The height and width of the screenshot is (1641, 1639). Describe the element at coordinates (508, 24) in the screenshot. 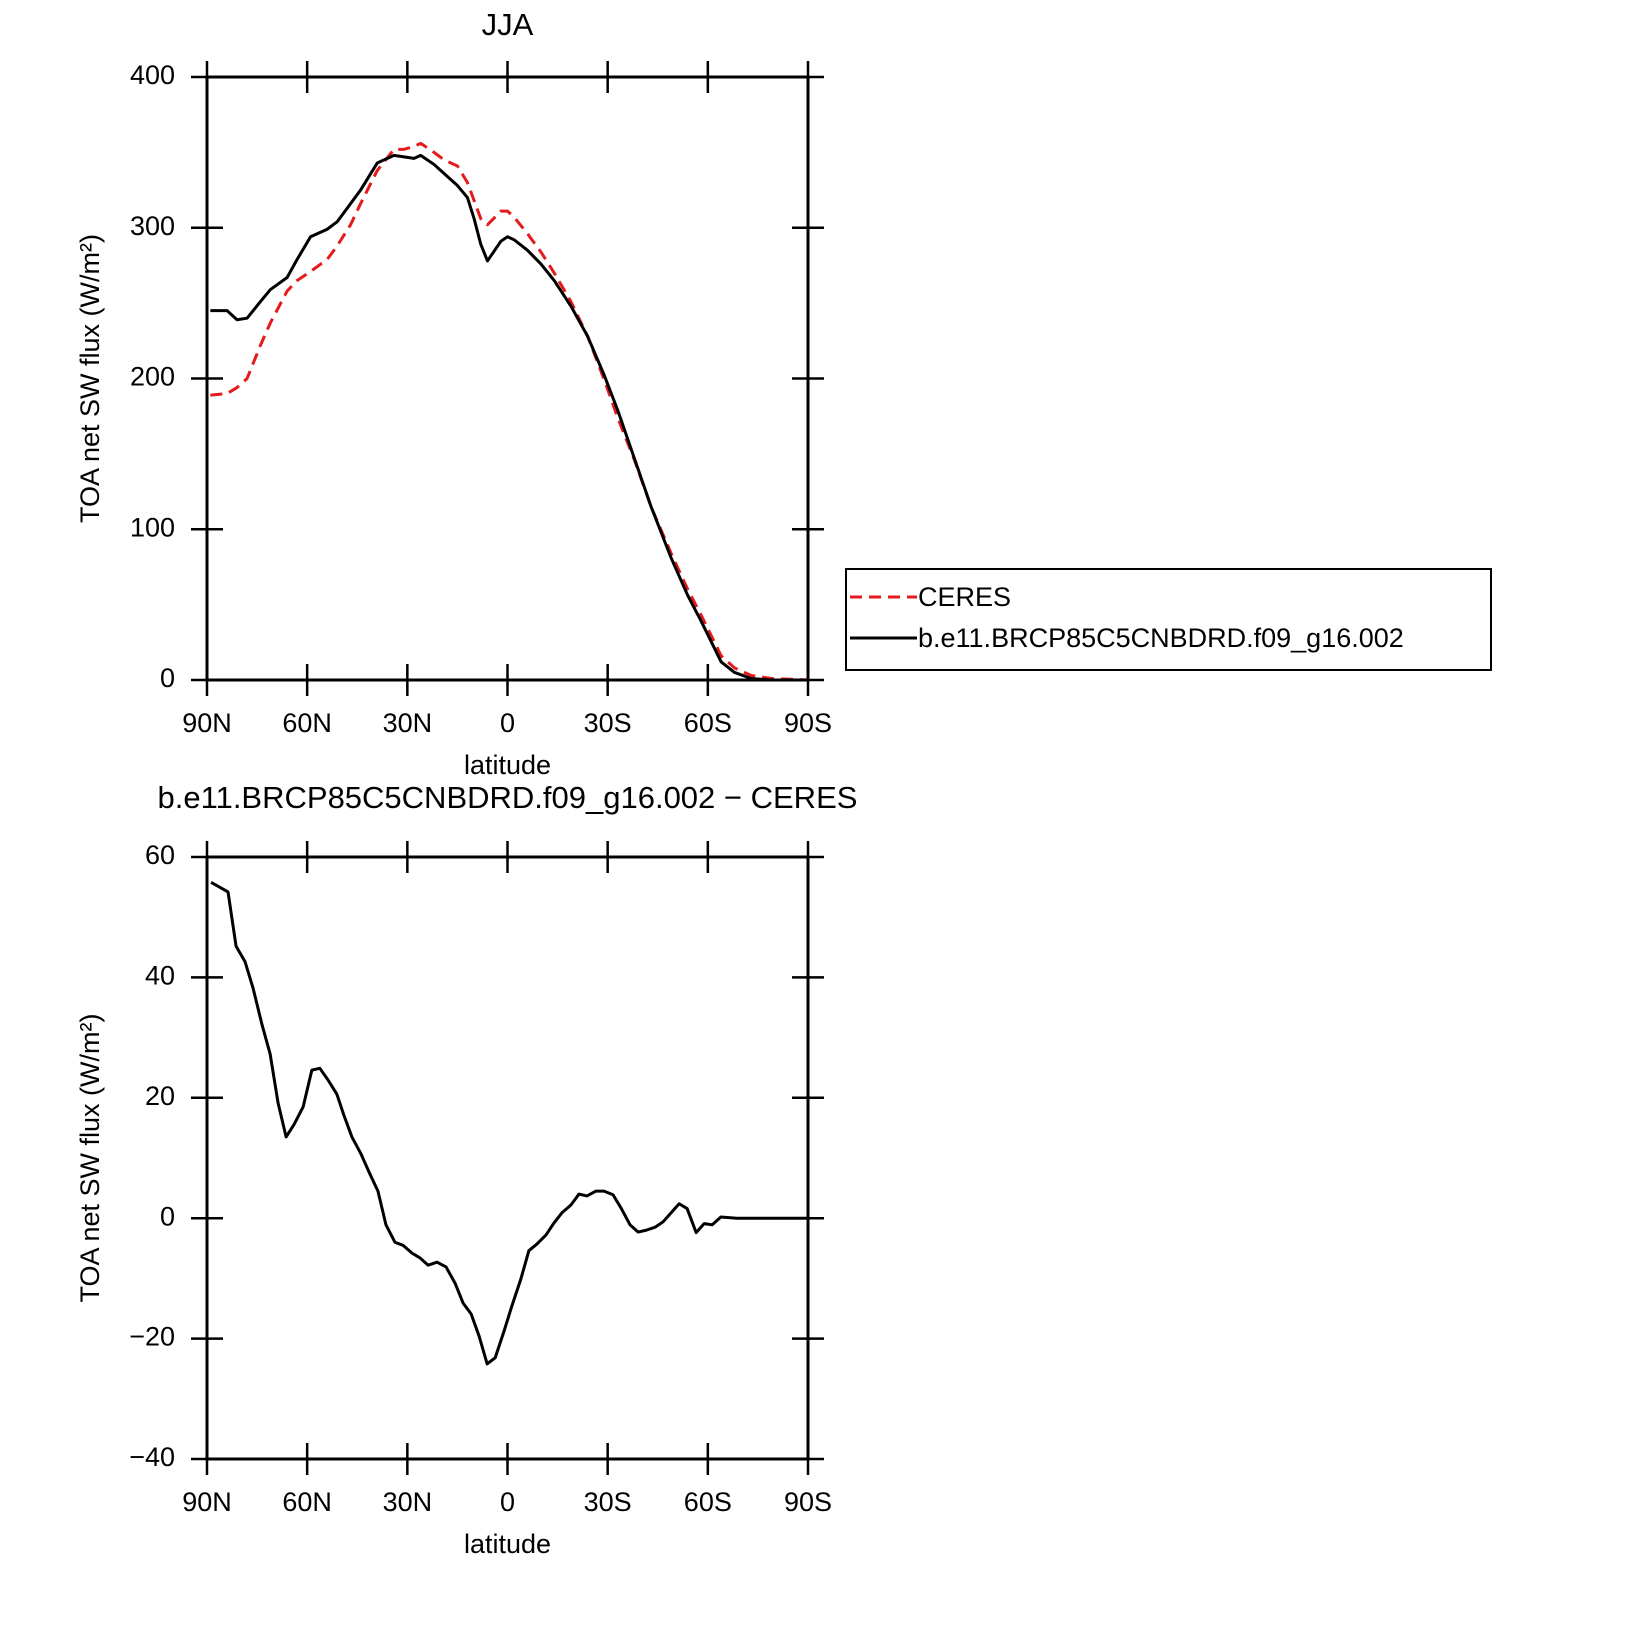

I see `chart-title: JJA` at that location.